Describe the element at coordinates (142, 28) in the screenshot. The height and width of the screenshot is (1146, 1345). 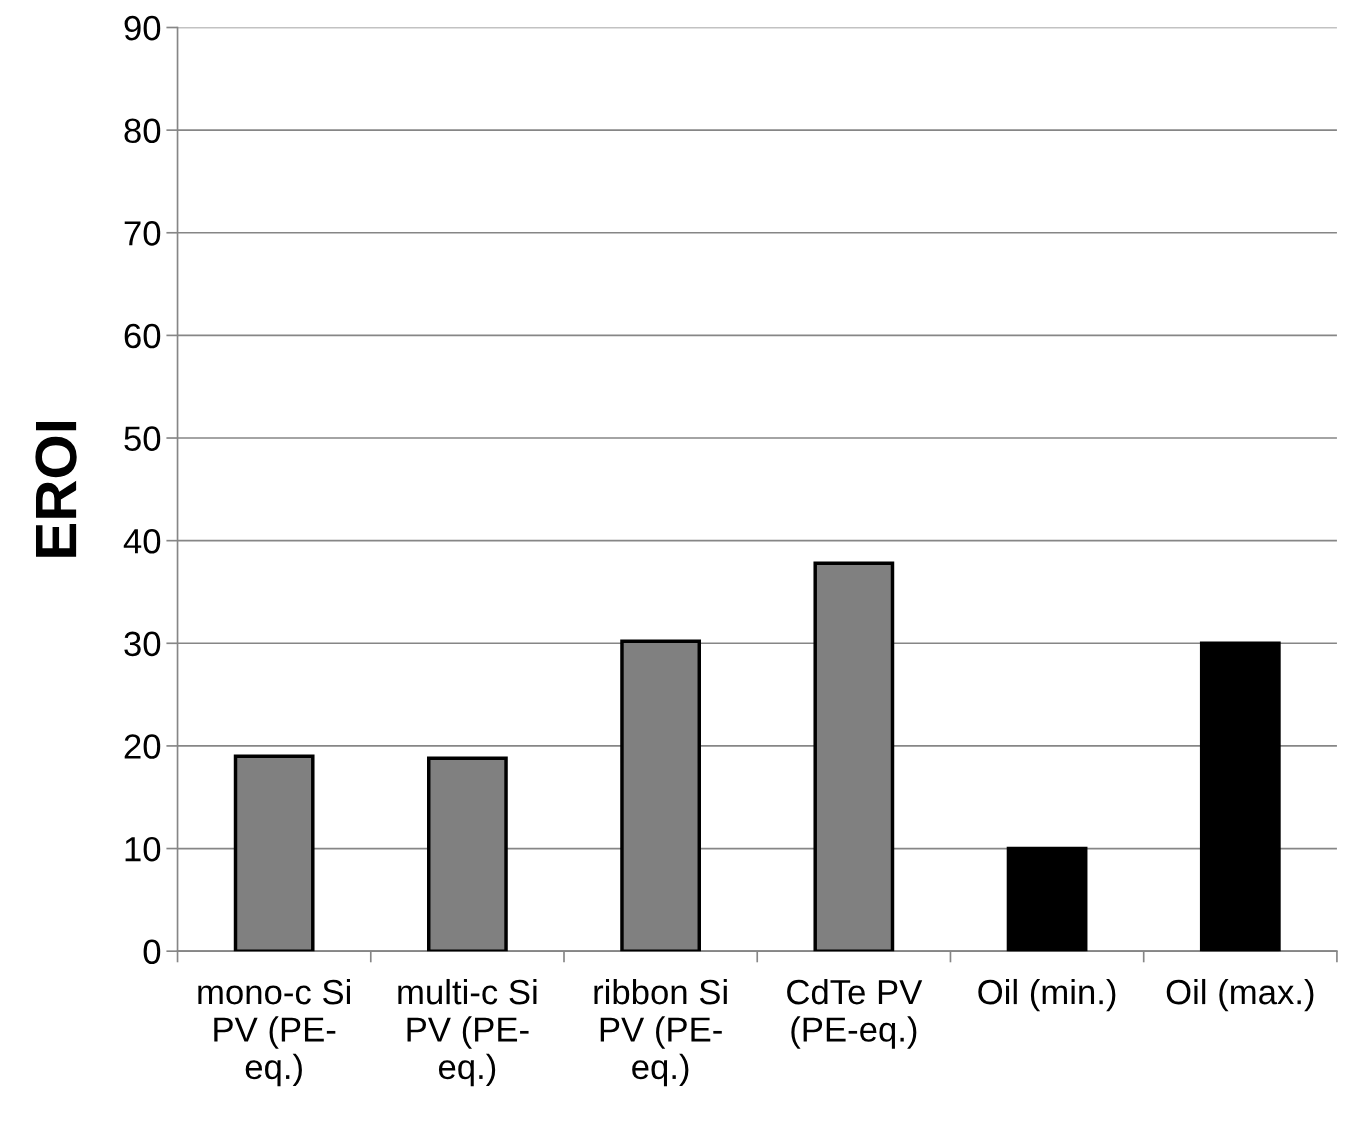
I see `y-tick-label: 90` at that location.